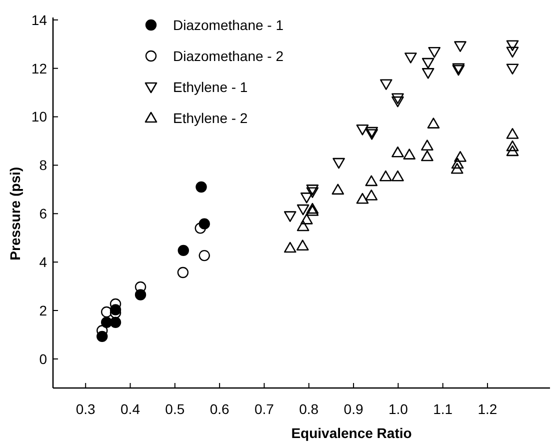 This screenshot has width=552, height=446. Describe the element at coordinates (488, 409) in the screenshot. I see `x-tick-label: 1.2` at that location.